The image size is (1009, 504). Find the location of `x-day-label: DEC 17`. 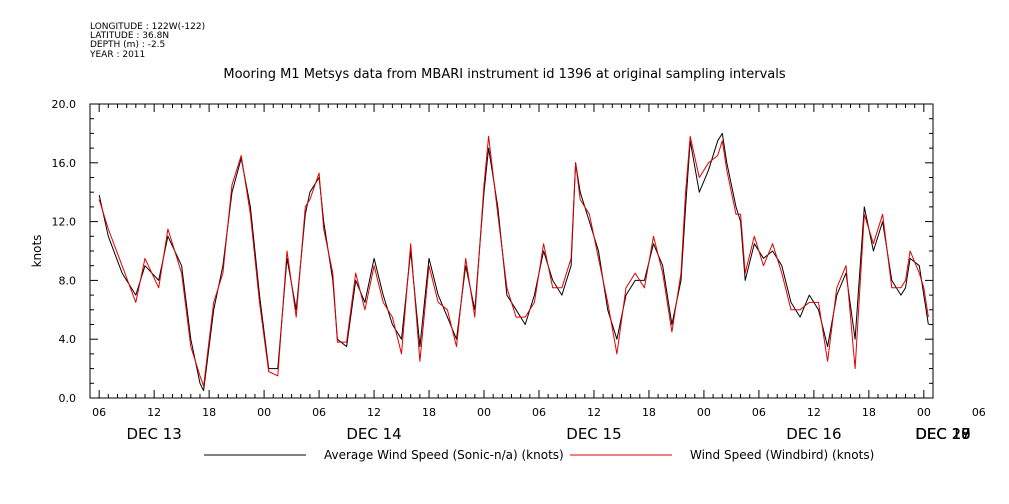

x-day-label: DEC 17 is located at coordinates (942, 434).